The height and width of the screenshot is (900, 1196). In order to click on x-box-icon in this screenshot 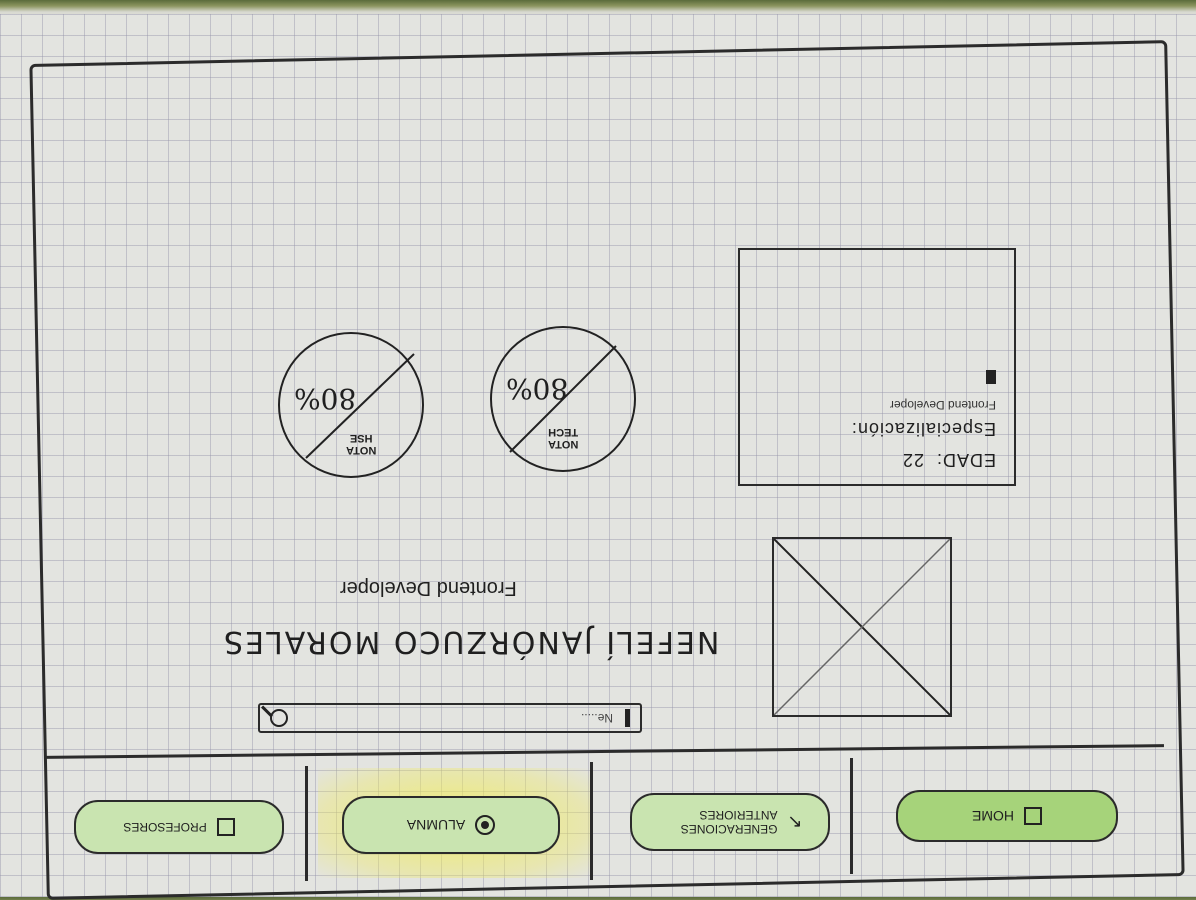, I will do `click(225, 827)`.